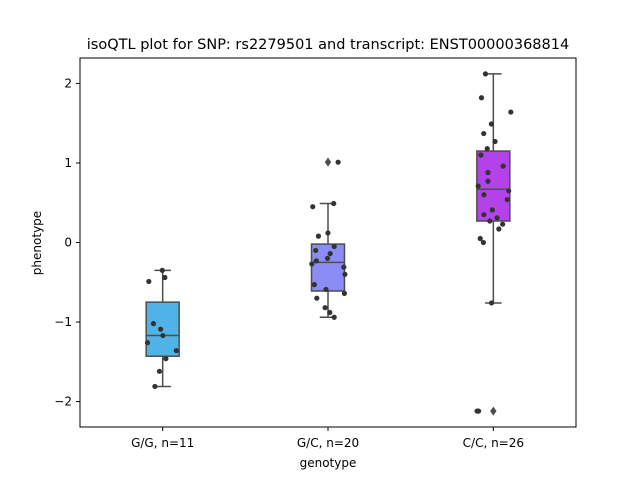 The width and height of the screenshot is (640, 480). I want to click on y-tick-label: 2, so click(68, 83).